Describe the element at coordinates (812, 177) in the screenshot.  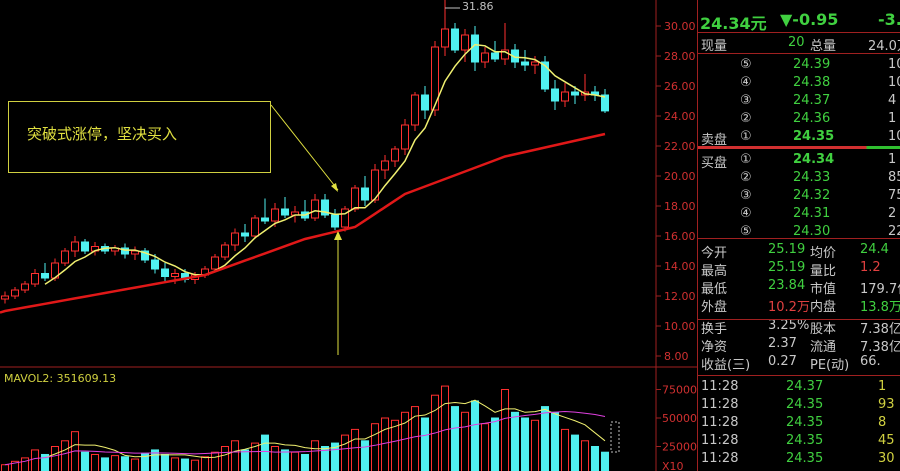
I see `bid-row-cell: 24.33` at that location.